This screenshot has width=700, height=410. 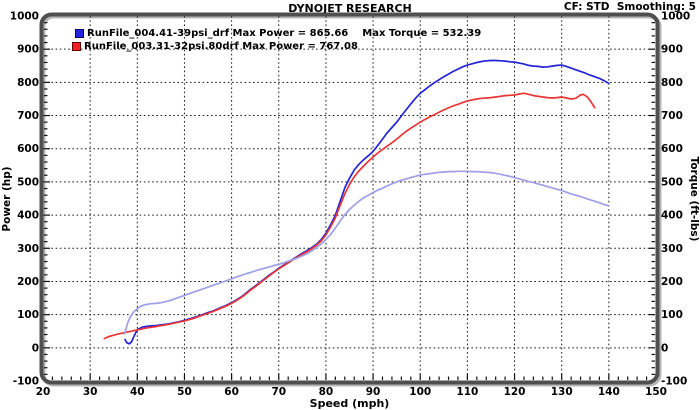 What do you see at coordinates (672, 315) in the screenshot?
I see `torque-tick-label: 100` at bounding box center [672, 315].